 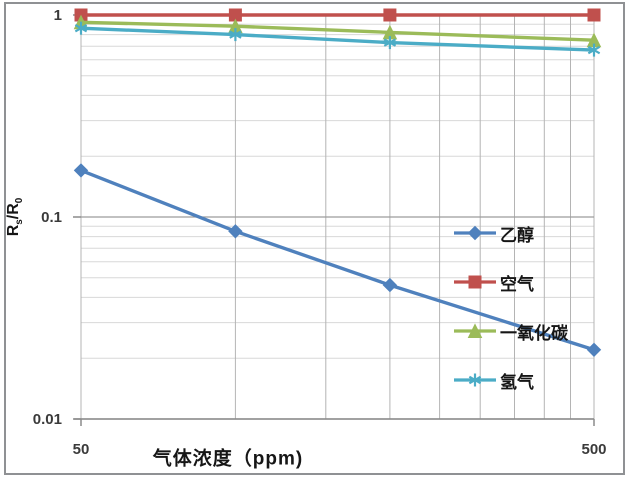 What do you see at coordinates (517, 284) in the screenshot?
I see `legend-label: 空气` at bounding box center [517, 284].